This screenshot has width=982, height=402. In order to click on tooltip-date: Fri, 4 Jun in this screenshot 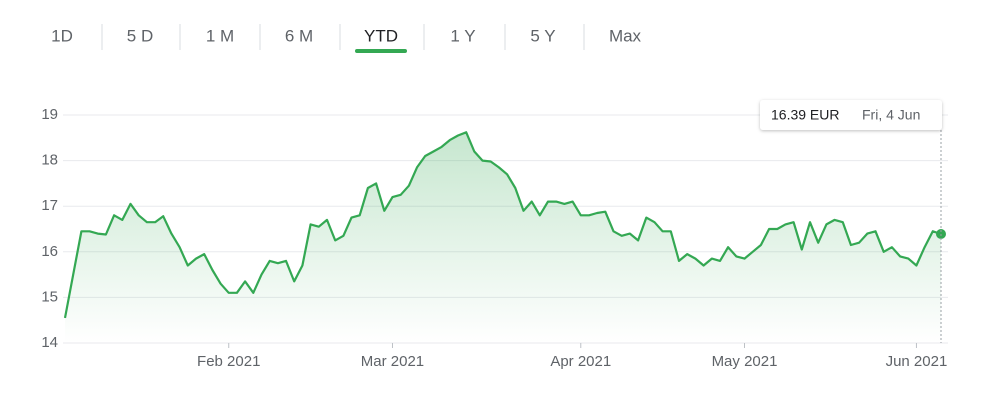, I will do `click(891, 115)`.